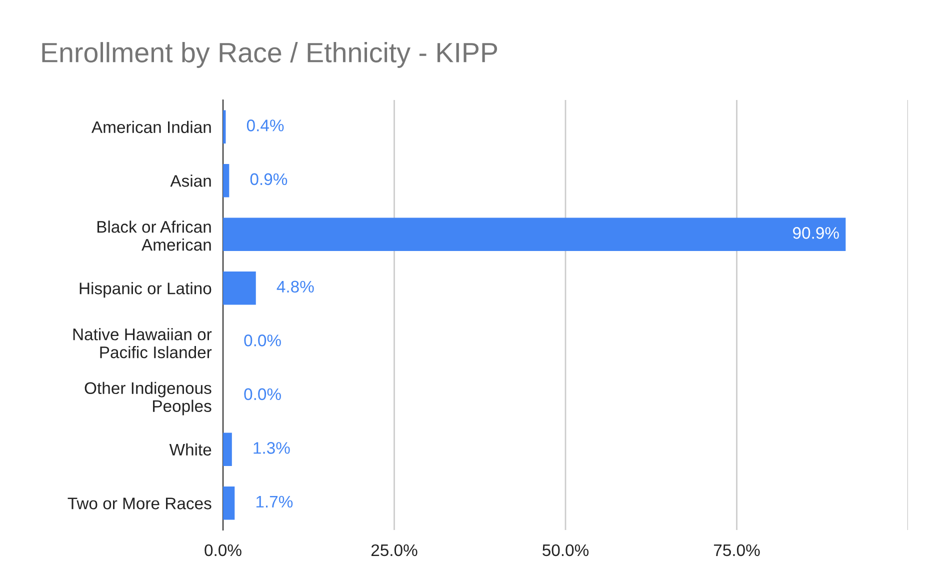  I want to click on data-label: 1.3%, so click(272, 448).